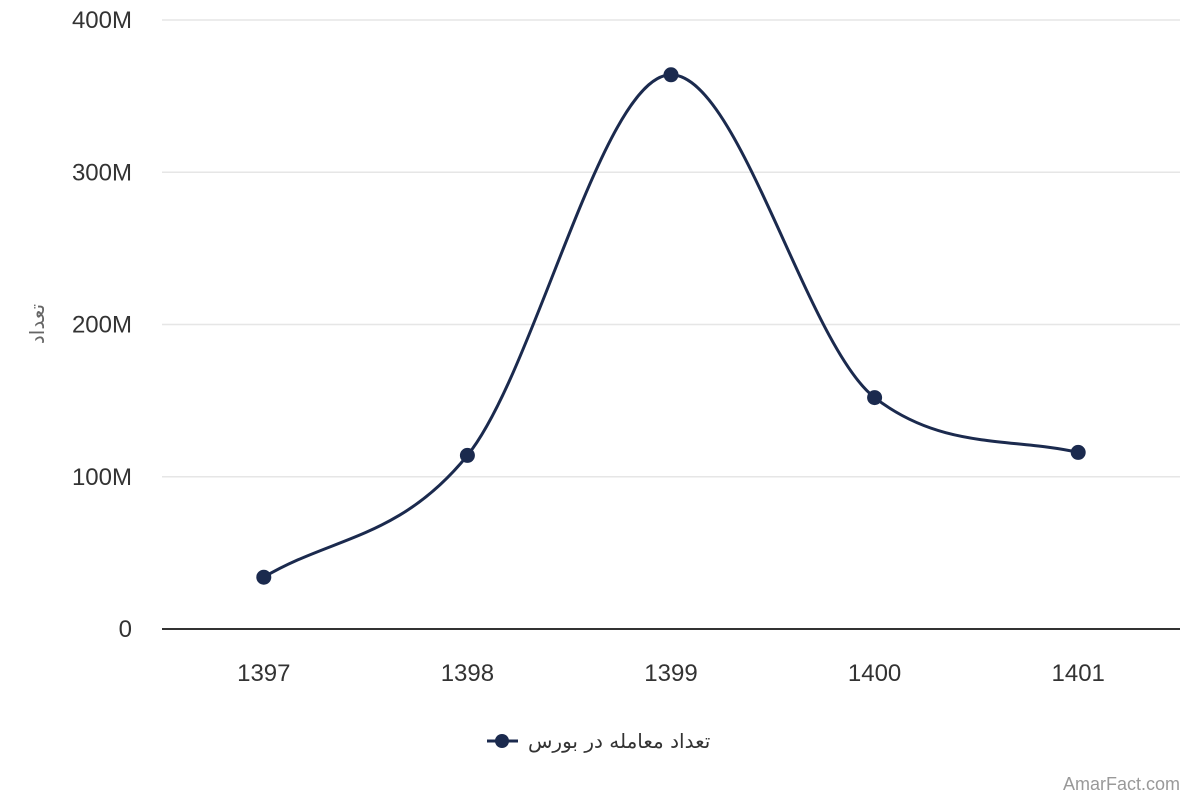 The height and width of the screenshot is (800, 1200). I want to click on y-tick-label: 0, so click(125, 629).